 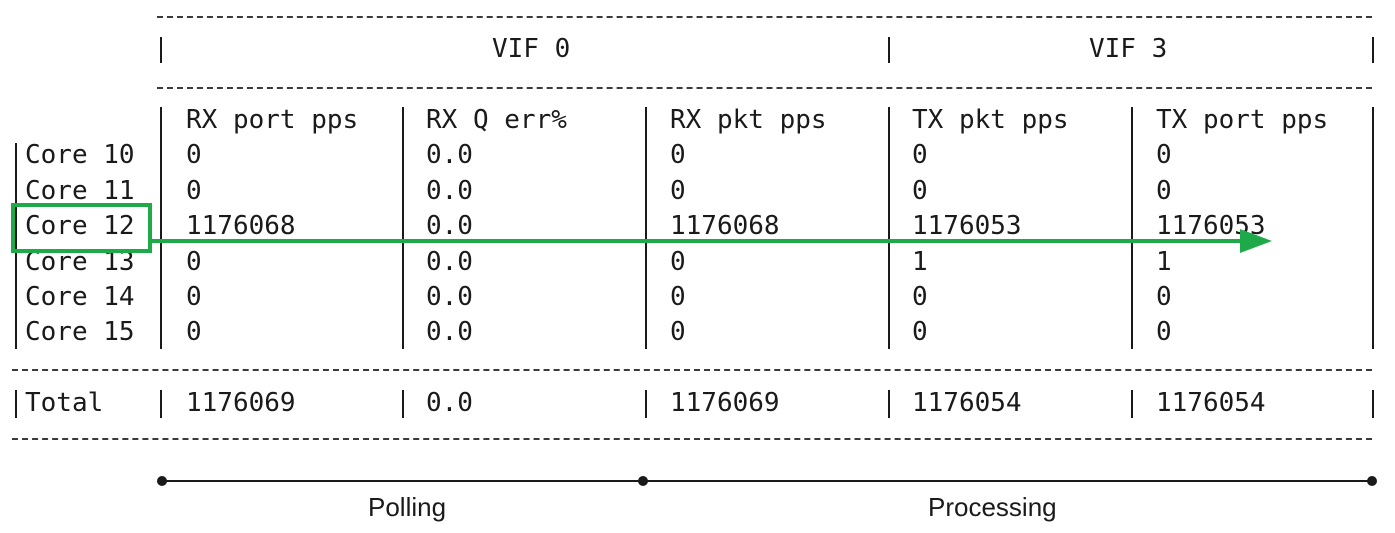 What do you see at coordinates (643, 481) in the screenshot?
I see `timeline-dot-mid` at bounding box center [643, 481].